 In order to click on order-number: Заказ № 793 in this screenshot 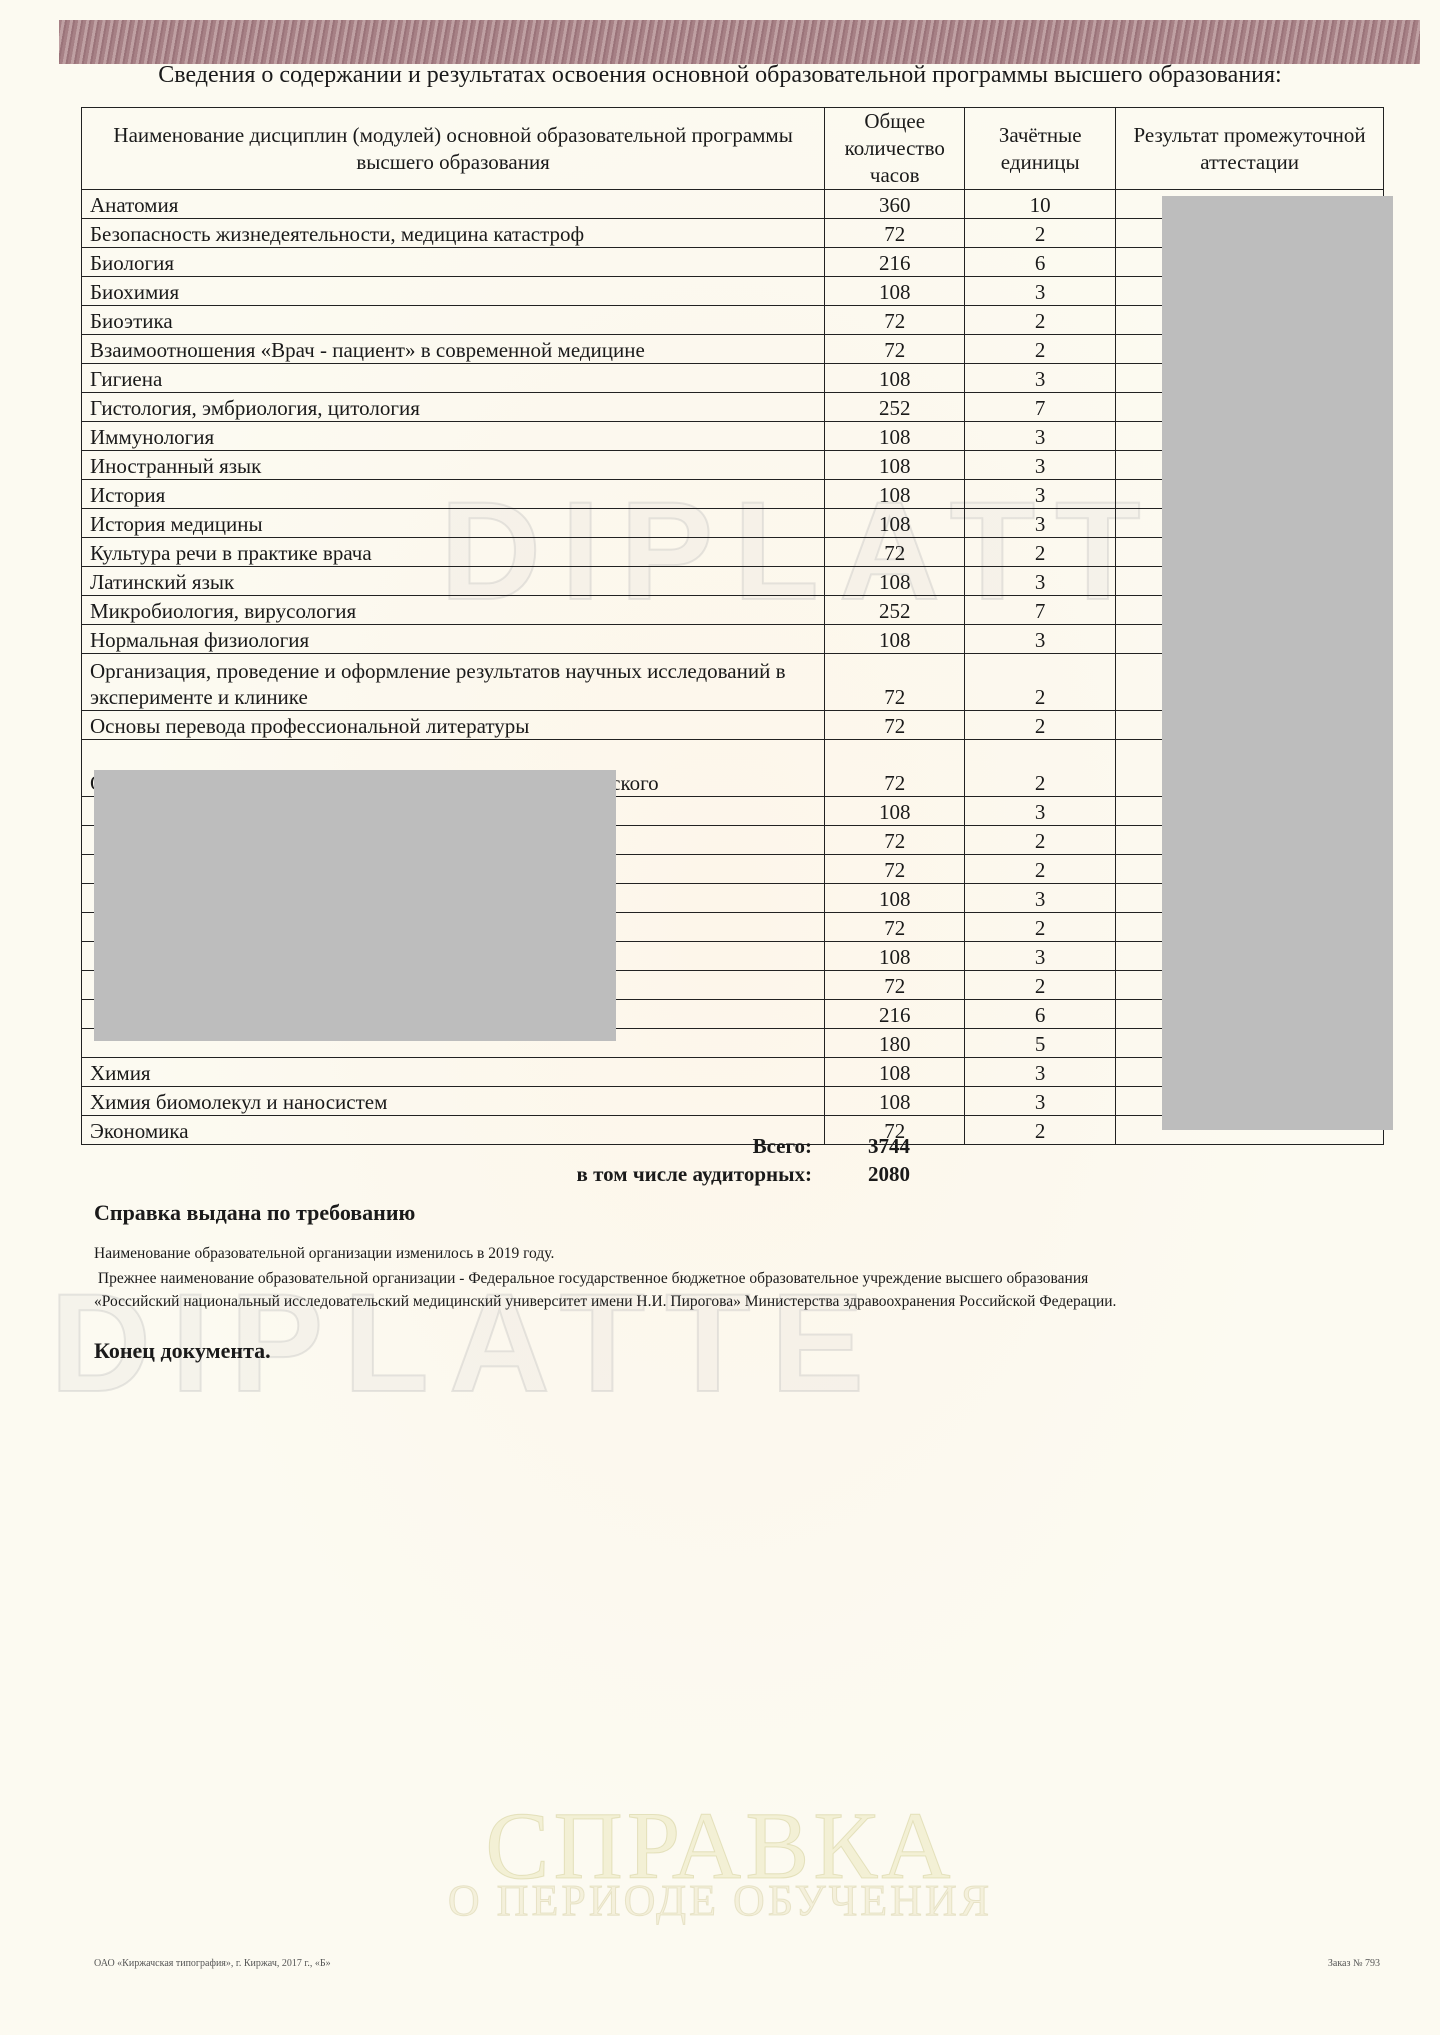, I will do `click(1353, 1963)`.